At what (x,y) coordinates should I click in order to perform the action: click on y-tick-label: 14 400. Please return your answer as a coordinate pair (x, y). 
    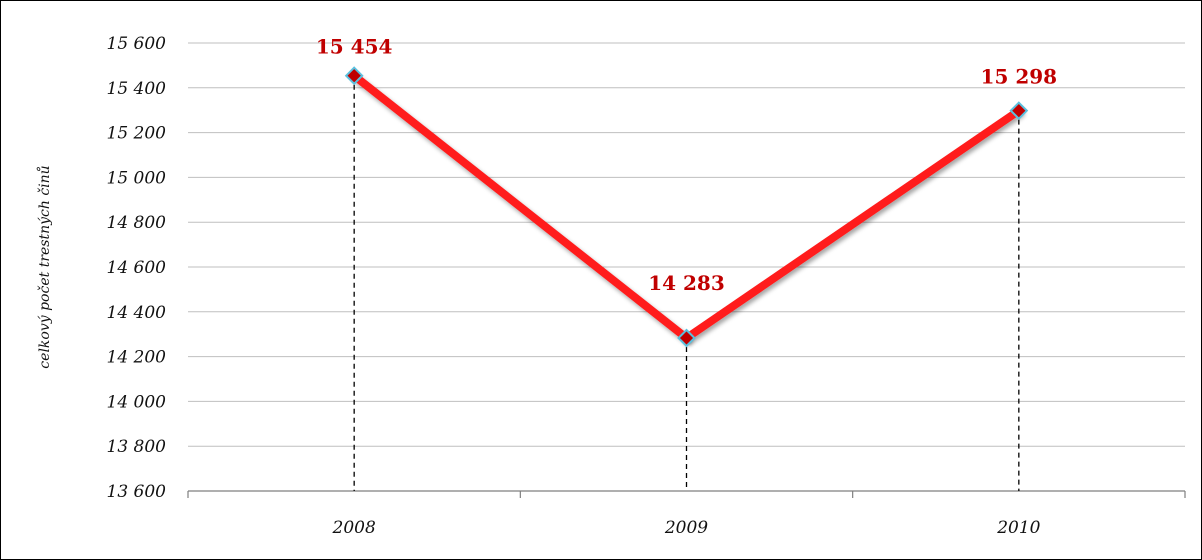
    Looking at the image, I should click on (137, 313).